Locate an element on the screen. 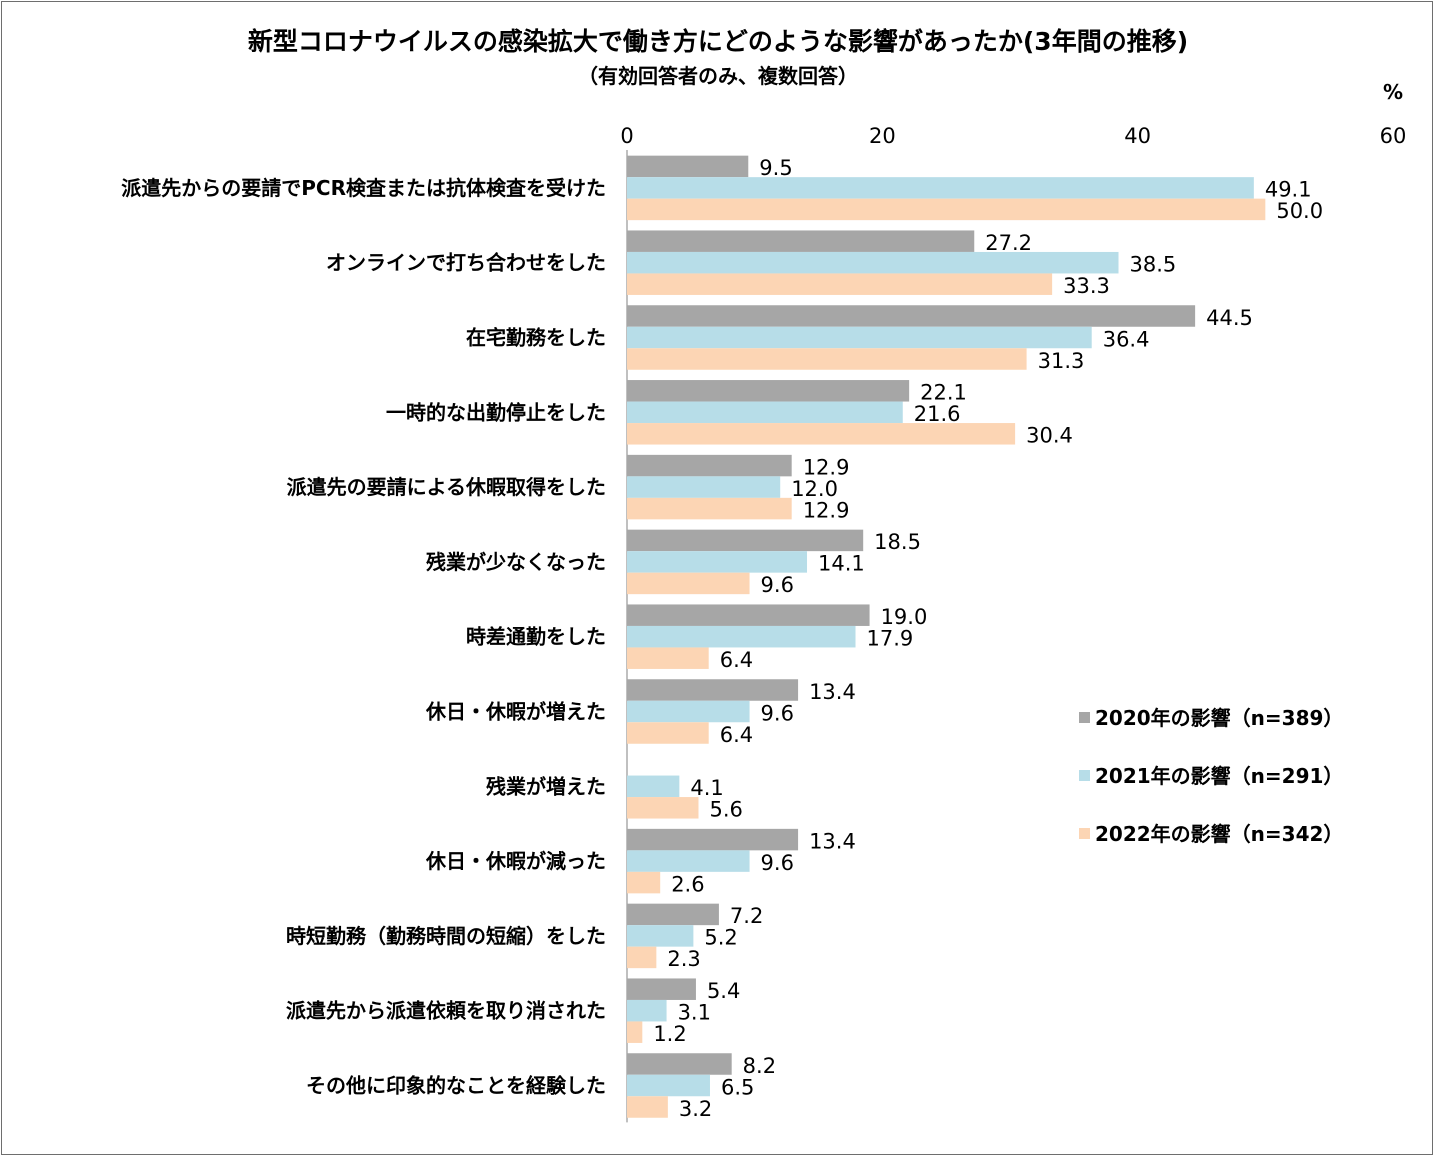 This screenshot has width=1436, height=1158. data-label: 17.9 is located at coordinates (890, 638).